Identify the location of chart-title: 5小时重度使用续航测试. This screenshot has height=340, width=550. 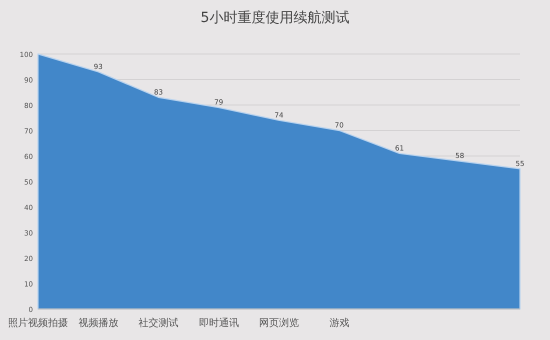
(275, 18).